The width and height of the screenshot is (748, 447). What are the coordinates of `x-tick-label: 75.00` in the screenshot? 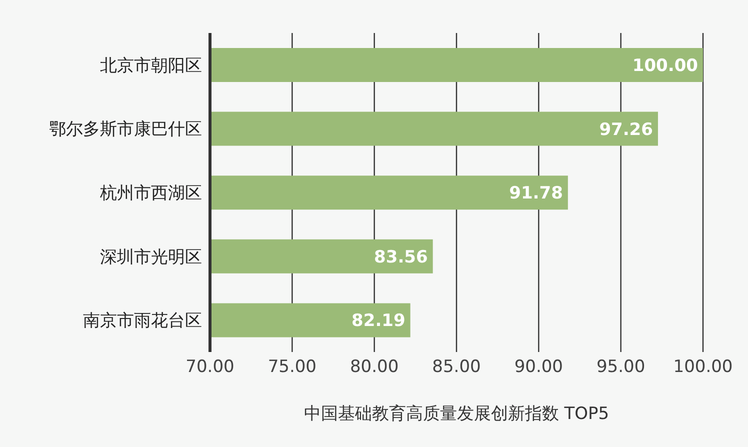 It's located at (292, 367).